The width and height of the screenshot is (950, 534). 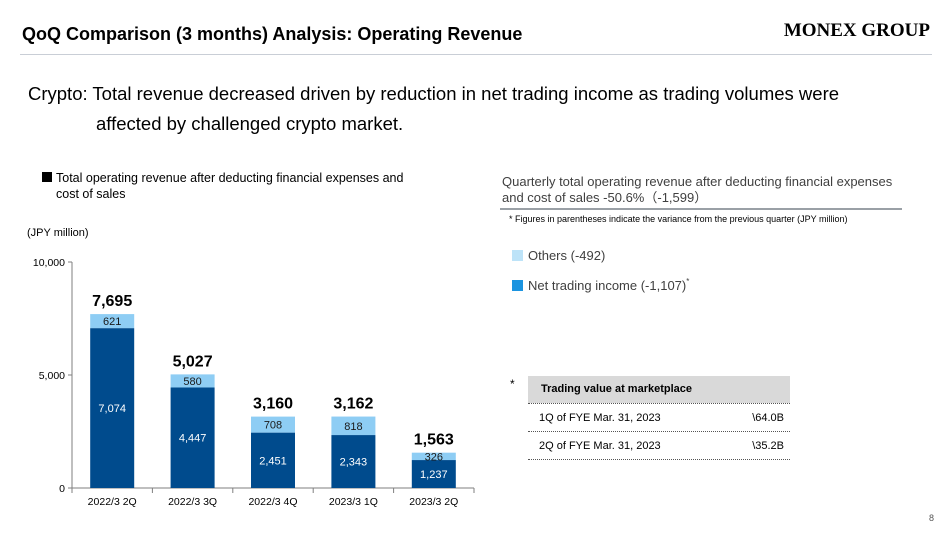 I want to click on data-label-net-trading: 4,447, so click(x=193, y=439).